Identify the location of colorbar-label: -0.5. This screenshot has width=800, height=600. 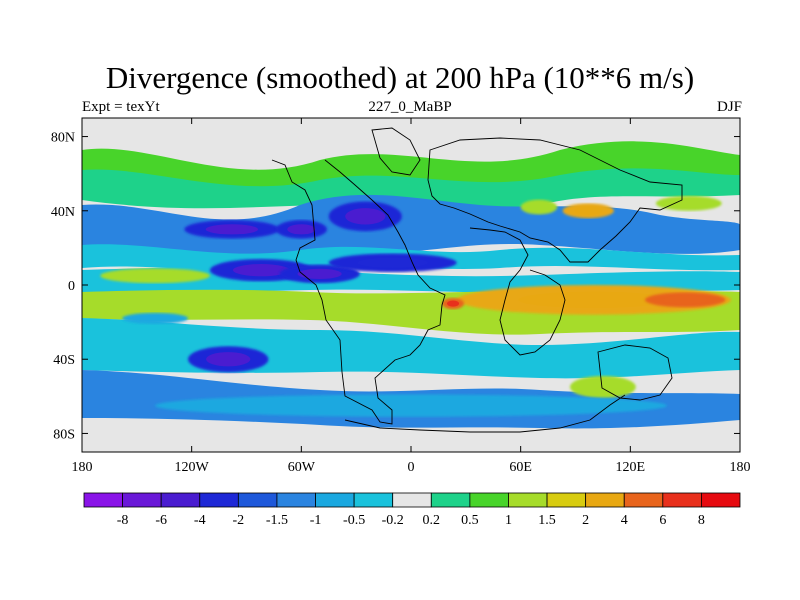
(354, 520).